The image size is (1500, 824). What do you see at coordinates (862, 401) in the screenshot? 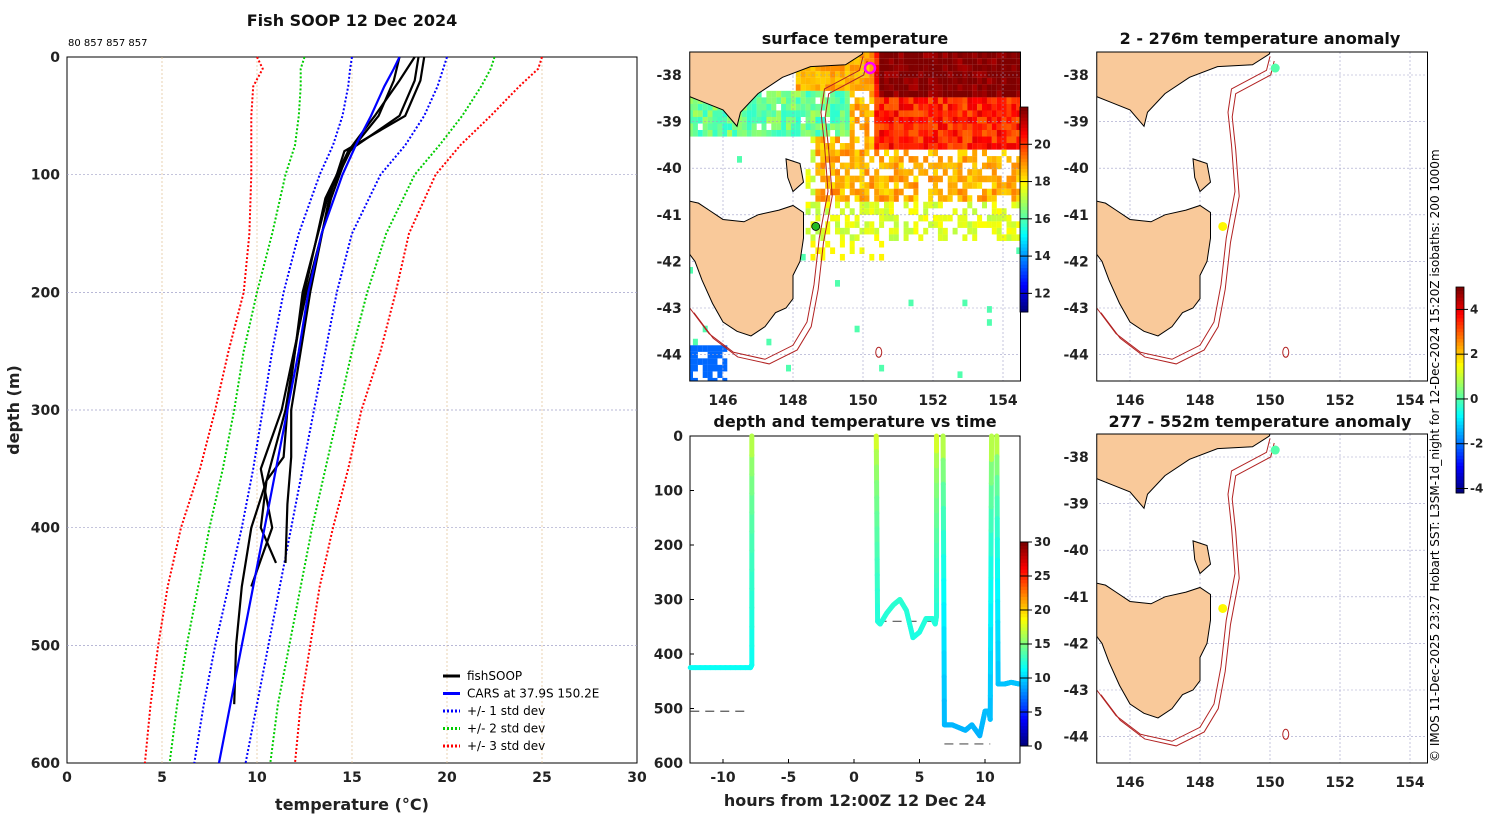
I see `lon-tick-label: 150` at bounding box center [862, 401].